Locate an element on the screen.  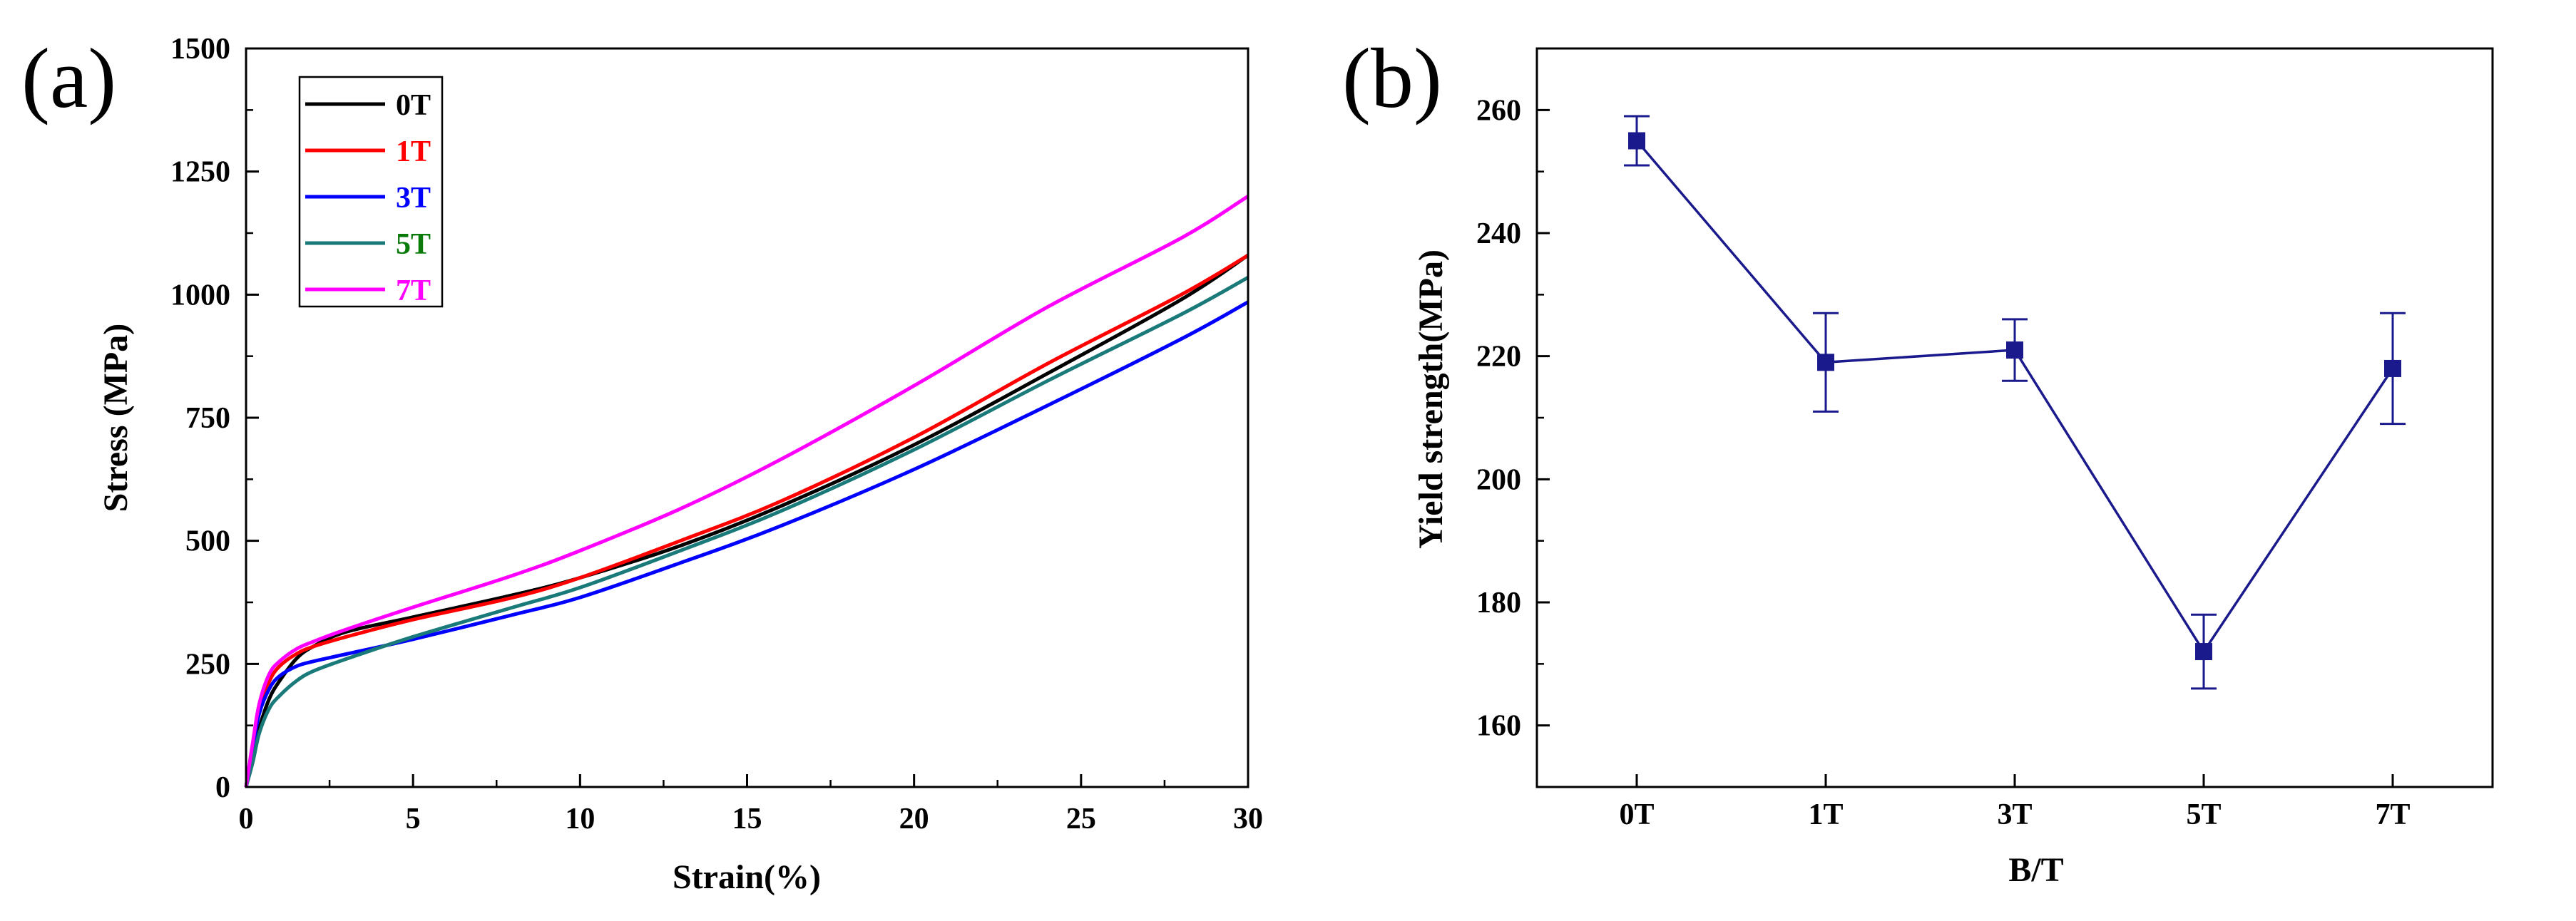
x-tick-label: 1T is located at coordinates (1825, 814).